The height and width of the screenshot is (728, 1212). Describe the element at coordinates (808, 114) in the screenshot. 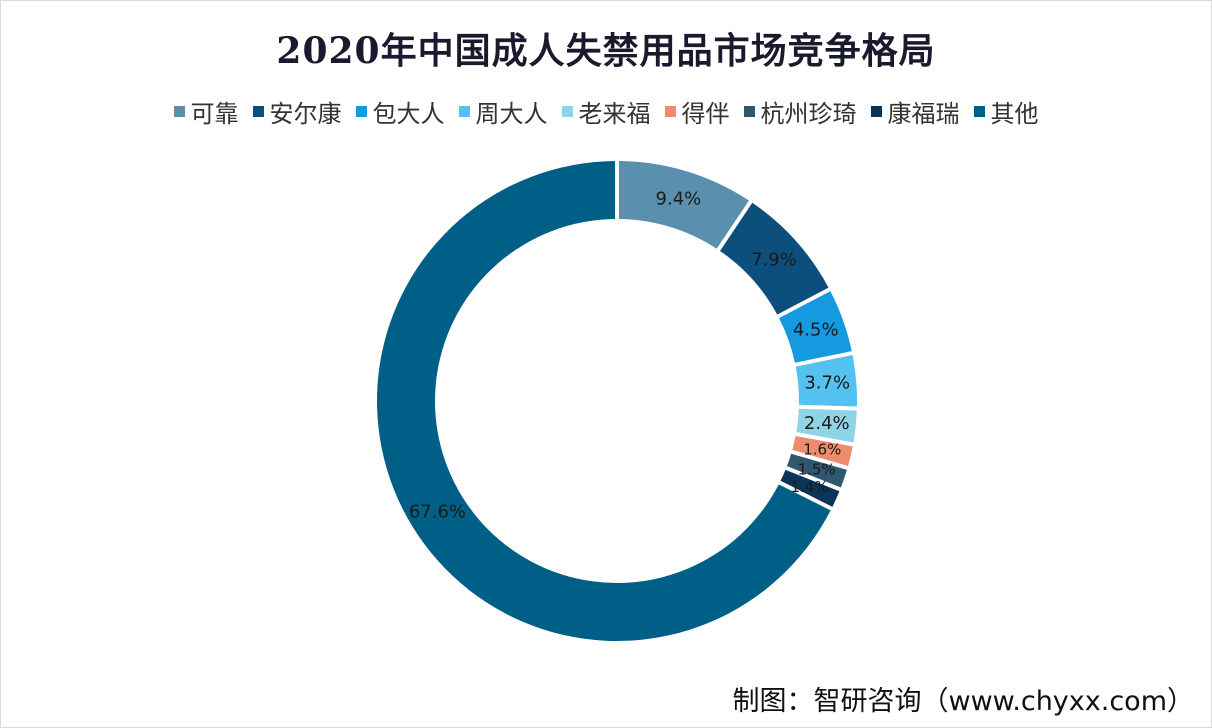

I see `legend-label: 杭州珍琦` at that location.